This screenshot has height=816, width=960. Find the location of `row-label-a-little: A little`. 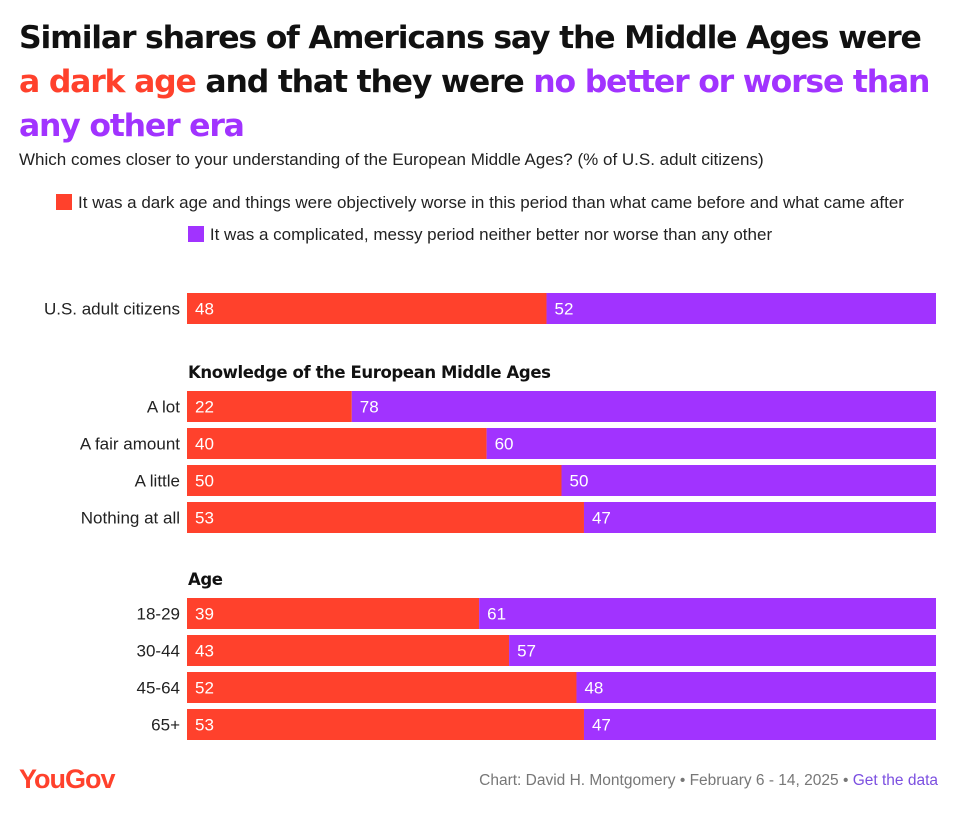

row-label-a-little: A little is located at coordinates (157, 481).